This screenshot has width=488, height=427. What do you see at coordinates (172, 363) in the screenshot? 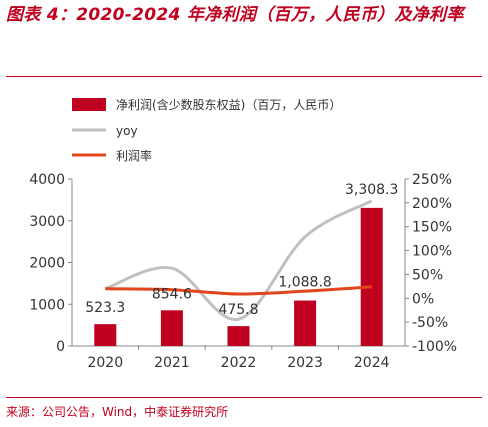
I see `x-tick-label: 2021` at bounding box center [172, 363].